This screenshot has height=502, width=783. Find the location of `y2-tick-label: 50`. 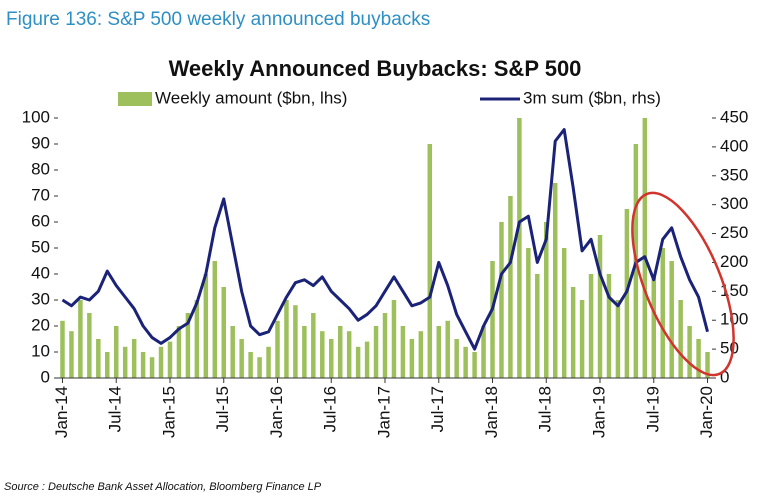

y2-tick-label: 50 is located at coordinates (729, 348).